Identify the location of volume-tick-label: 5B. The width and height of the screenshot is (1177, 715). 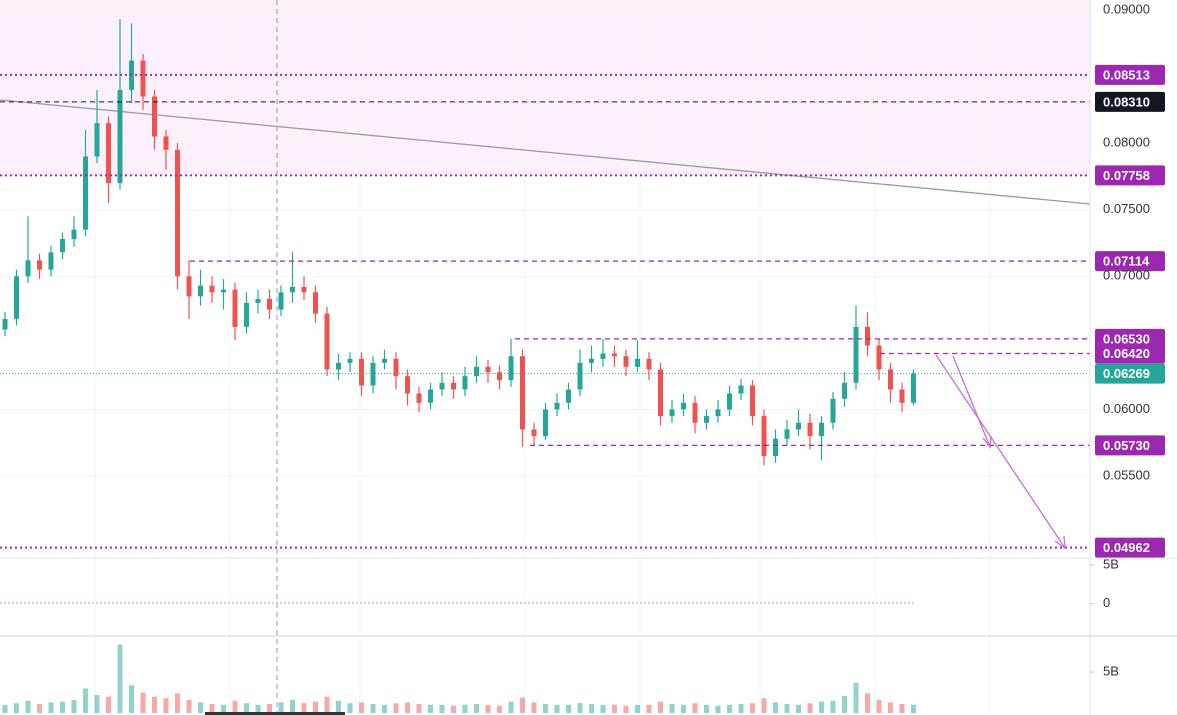
(1111, 671).